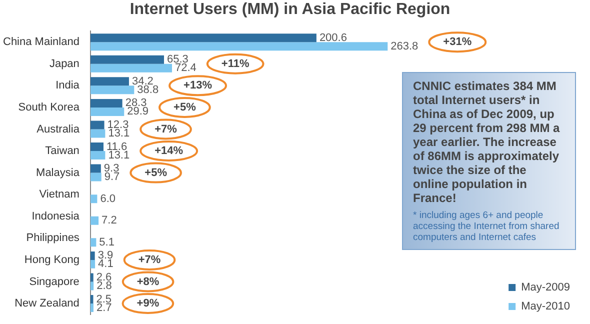 Image resolution: width=590 pixels, height=324 pixels. I want to click on y-tick-label: New Zealand, so click(47, 304).